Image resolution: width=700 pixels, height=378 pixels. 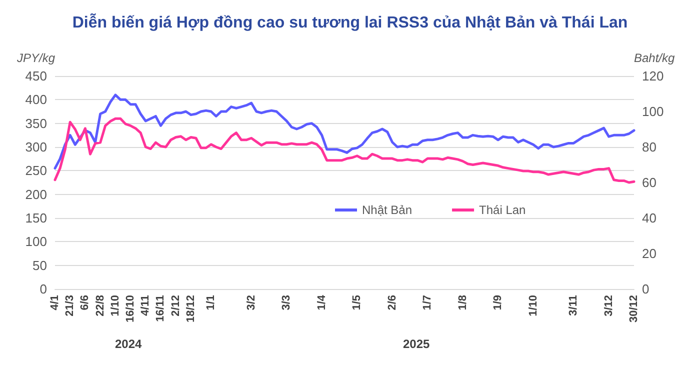 What do you see at coordinates (357, 302) in the screenshot?
I see `x-tick-label: 1/5` at bounding box center [357, 302].